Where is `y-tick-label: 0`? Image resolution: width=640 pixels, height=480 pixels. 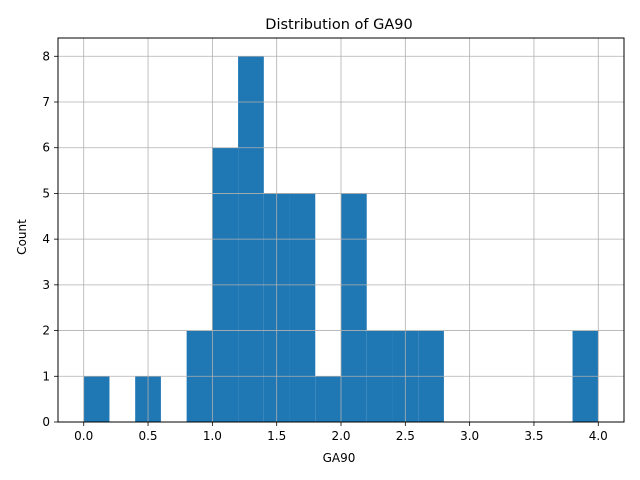
y-tick-label: 0 is located at coordinates (46, 422).